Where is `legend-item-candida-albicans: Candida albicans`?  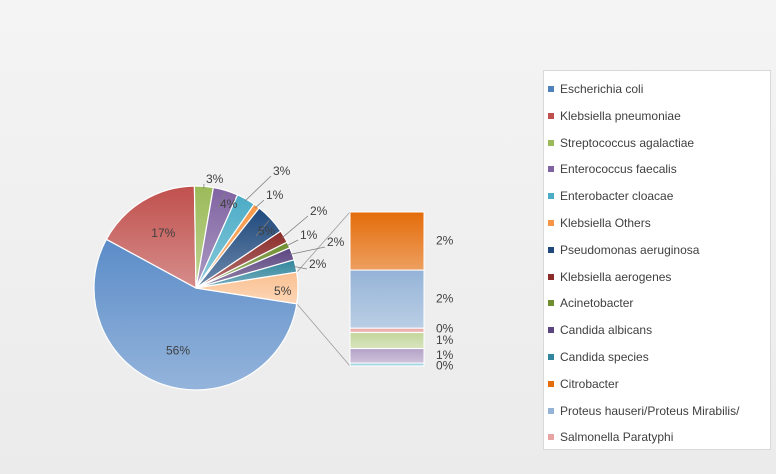
legend-item-candida-albicans: Candida albicans is located at coordinates (600, 330).